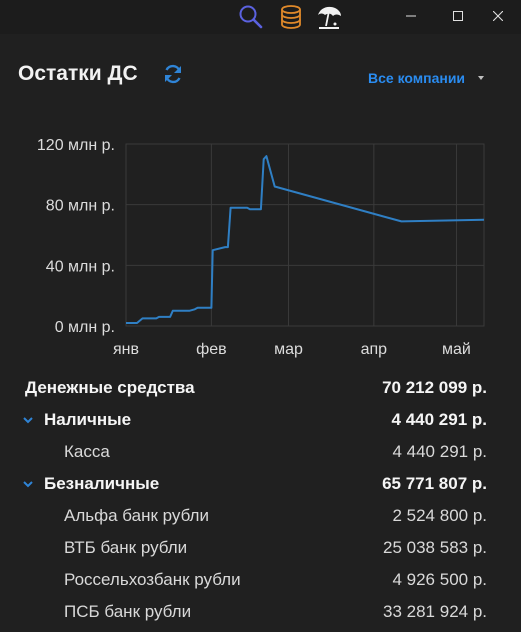 This screenshot has height=632, width=521. I want to click on page-title: Остатки ДС, so click(78, 73).